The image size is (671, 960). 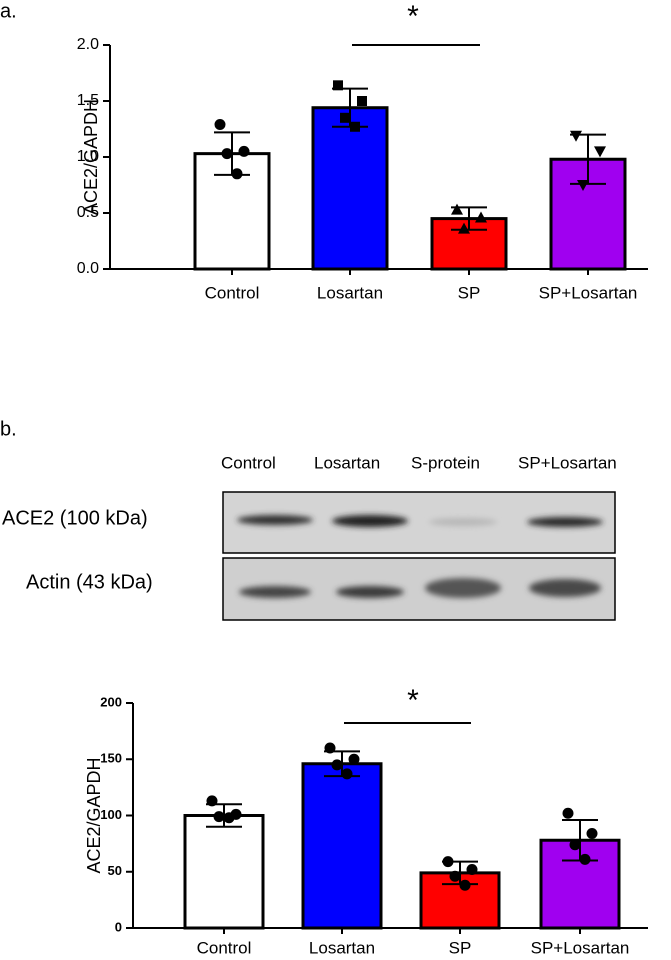 I want to click on y-tick-label: 0.0, so click(x=88, y=268).